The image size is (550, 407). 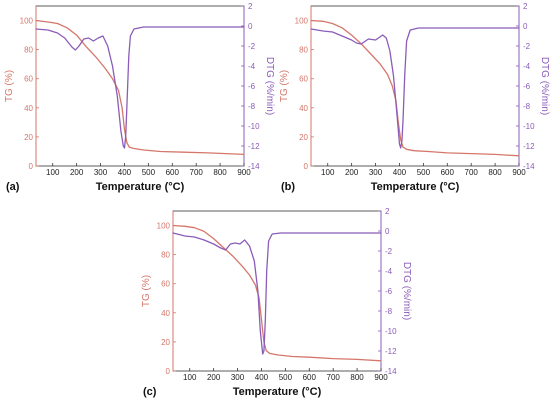 What do you see at coordinates (288, 187) in the screenshot?
I see `panel-label: (b)` at bounding box center [288, 187].